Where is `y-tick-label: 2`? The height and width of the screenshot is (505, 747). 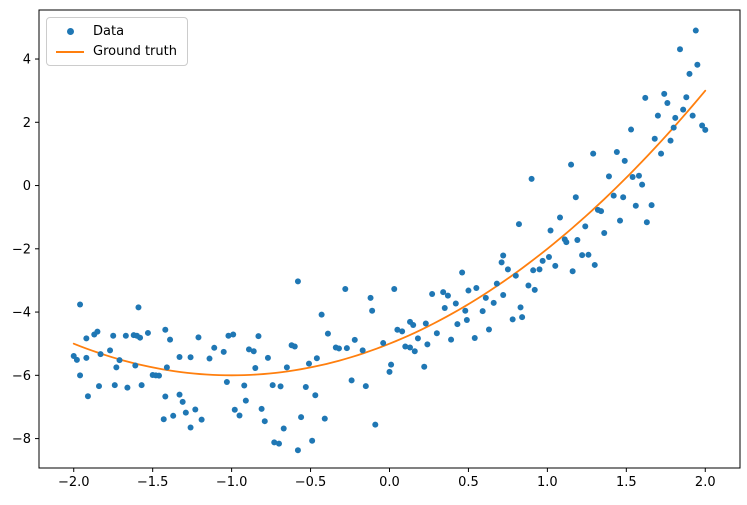 y-tick-label: 2 is located at coordinates (27, 123).